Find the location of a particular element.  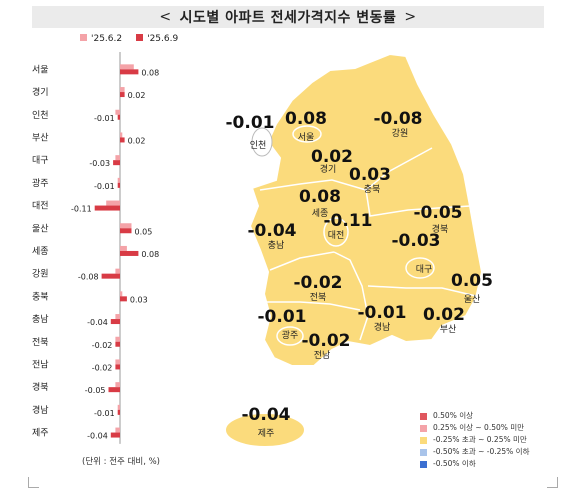

map-region-name: 울산 is located at coordinates (472, 299).